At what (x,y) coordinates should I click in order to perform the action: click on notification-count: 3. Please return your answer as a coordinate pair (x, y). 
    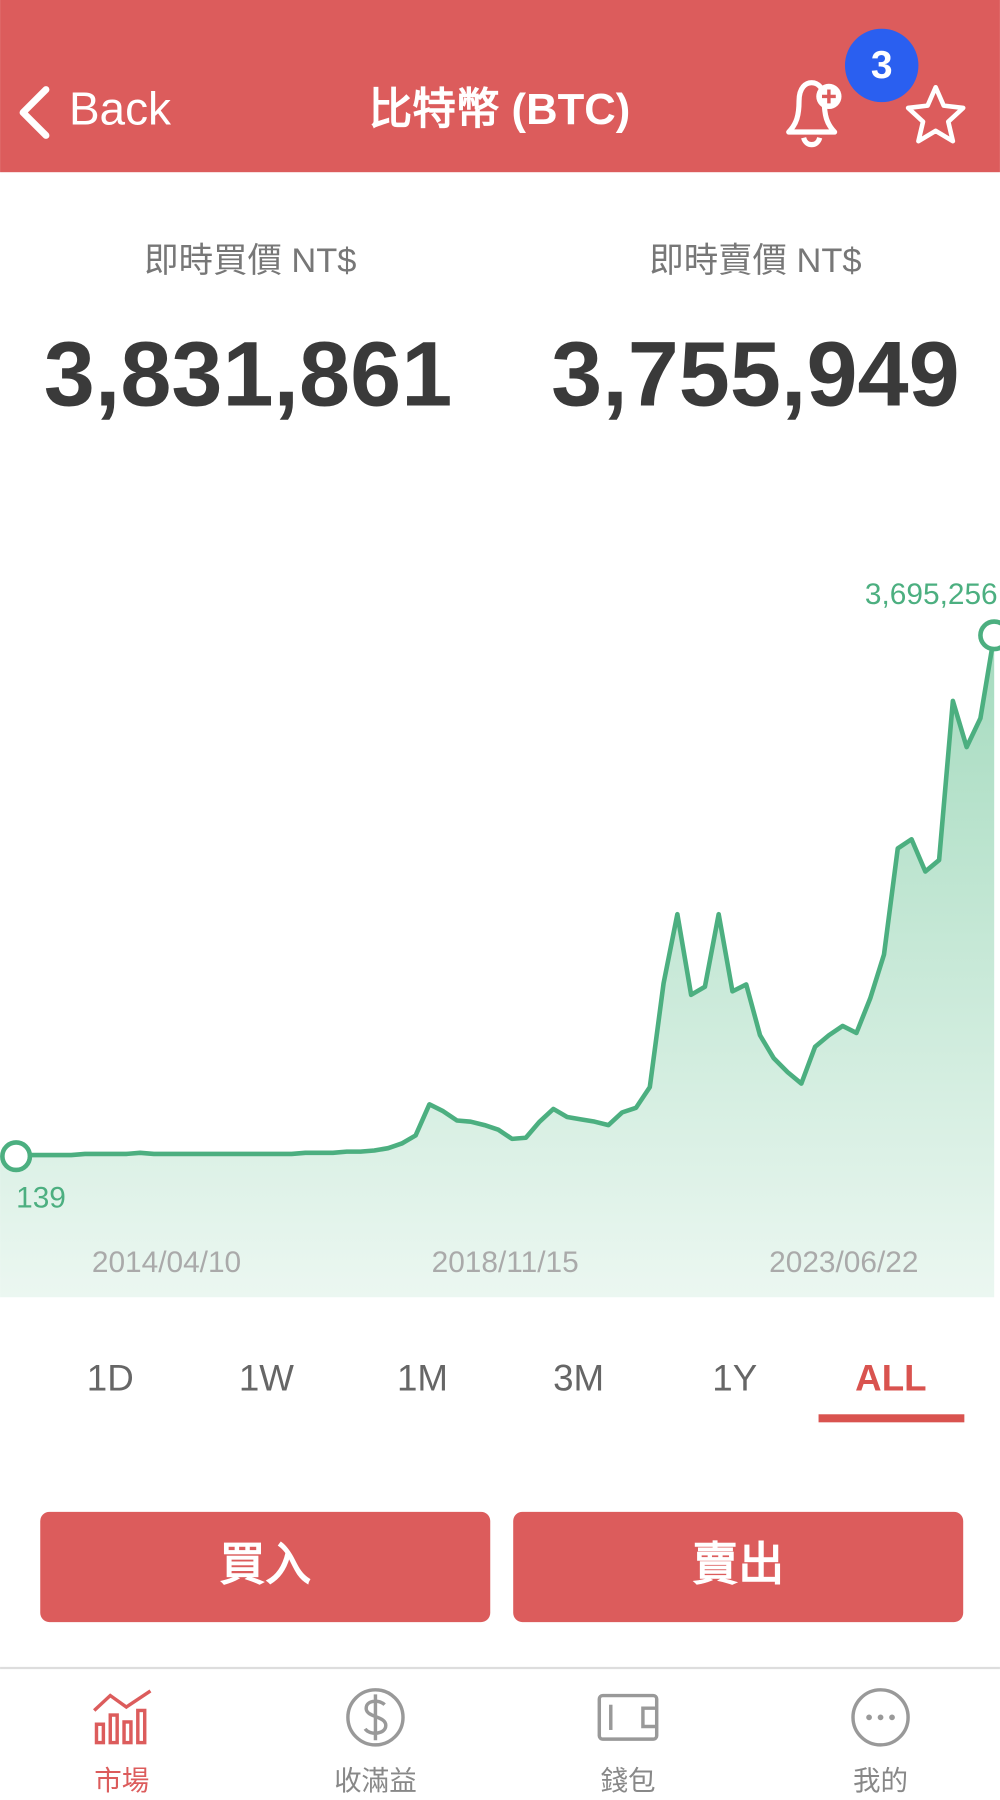
    Looking at the image, I should click on (882, 65).